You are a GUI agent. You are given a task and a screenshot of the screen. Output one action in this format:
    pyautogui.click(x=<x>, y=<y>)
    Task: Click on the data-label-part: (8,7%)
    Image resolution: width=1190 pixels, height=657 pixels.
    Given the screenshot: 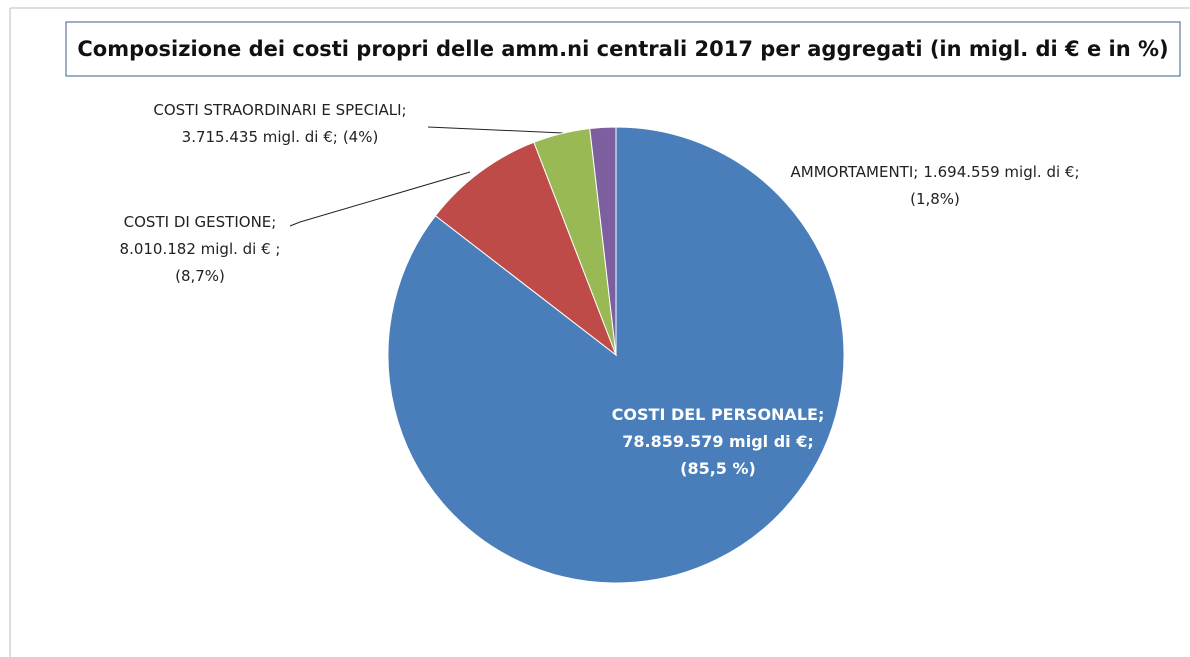 What is the action you would take?
    pyautogui.click(x=200, y=276)
    